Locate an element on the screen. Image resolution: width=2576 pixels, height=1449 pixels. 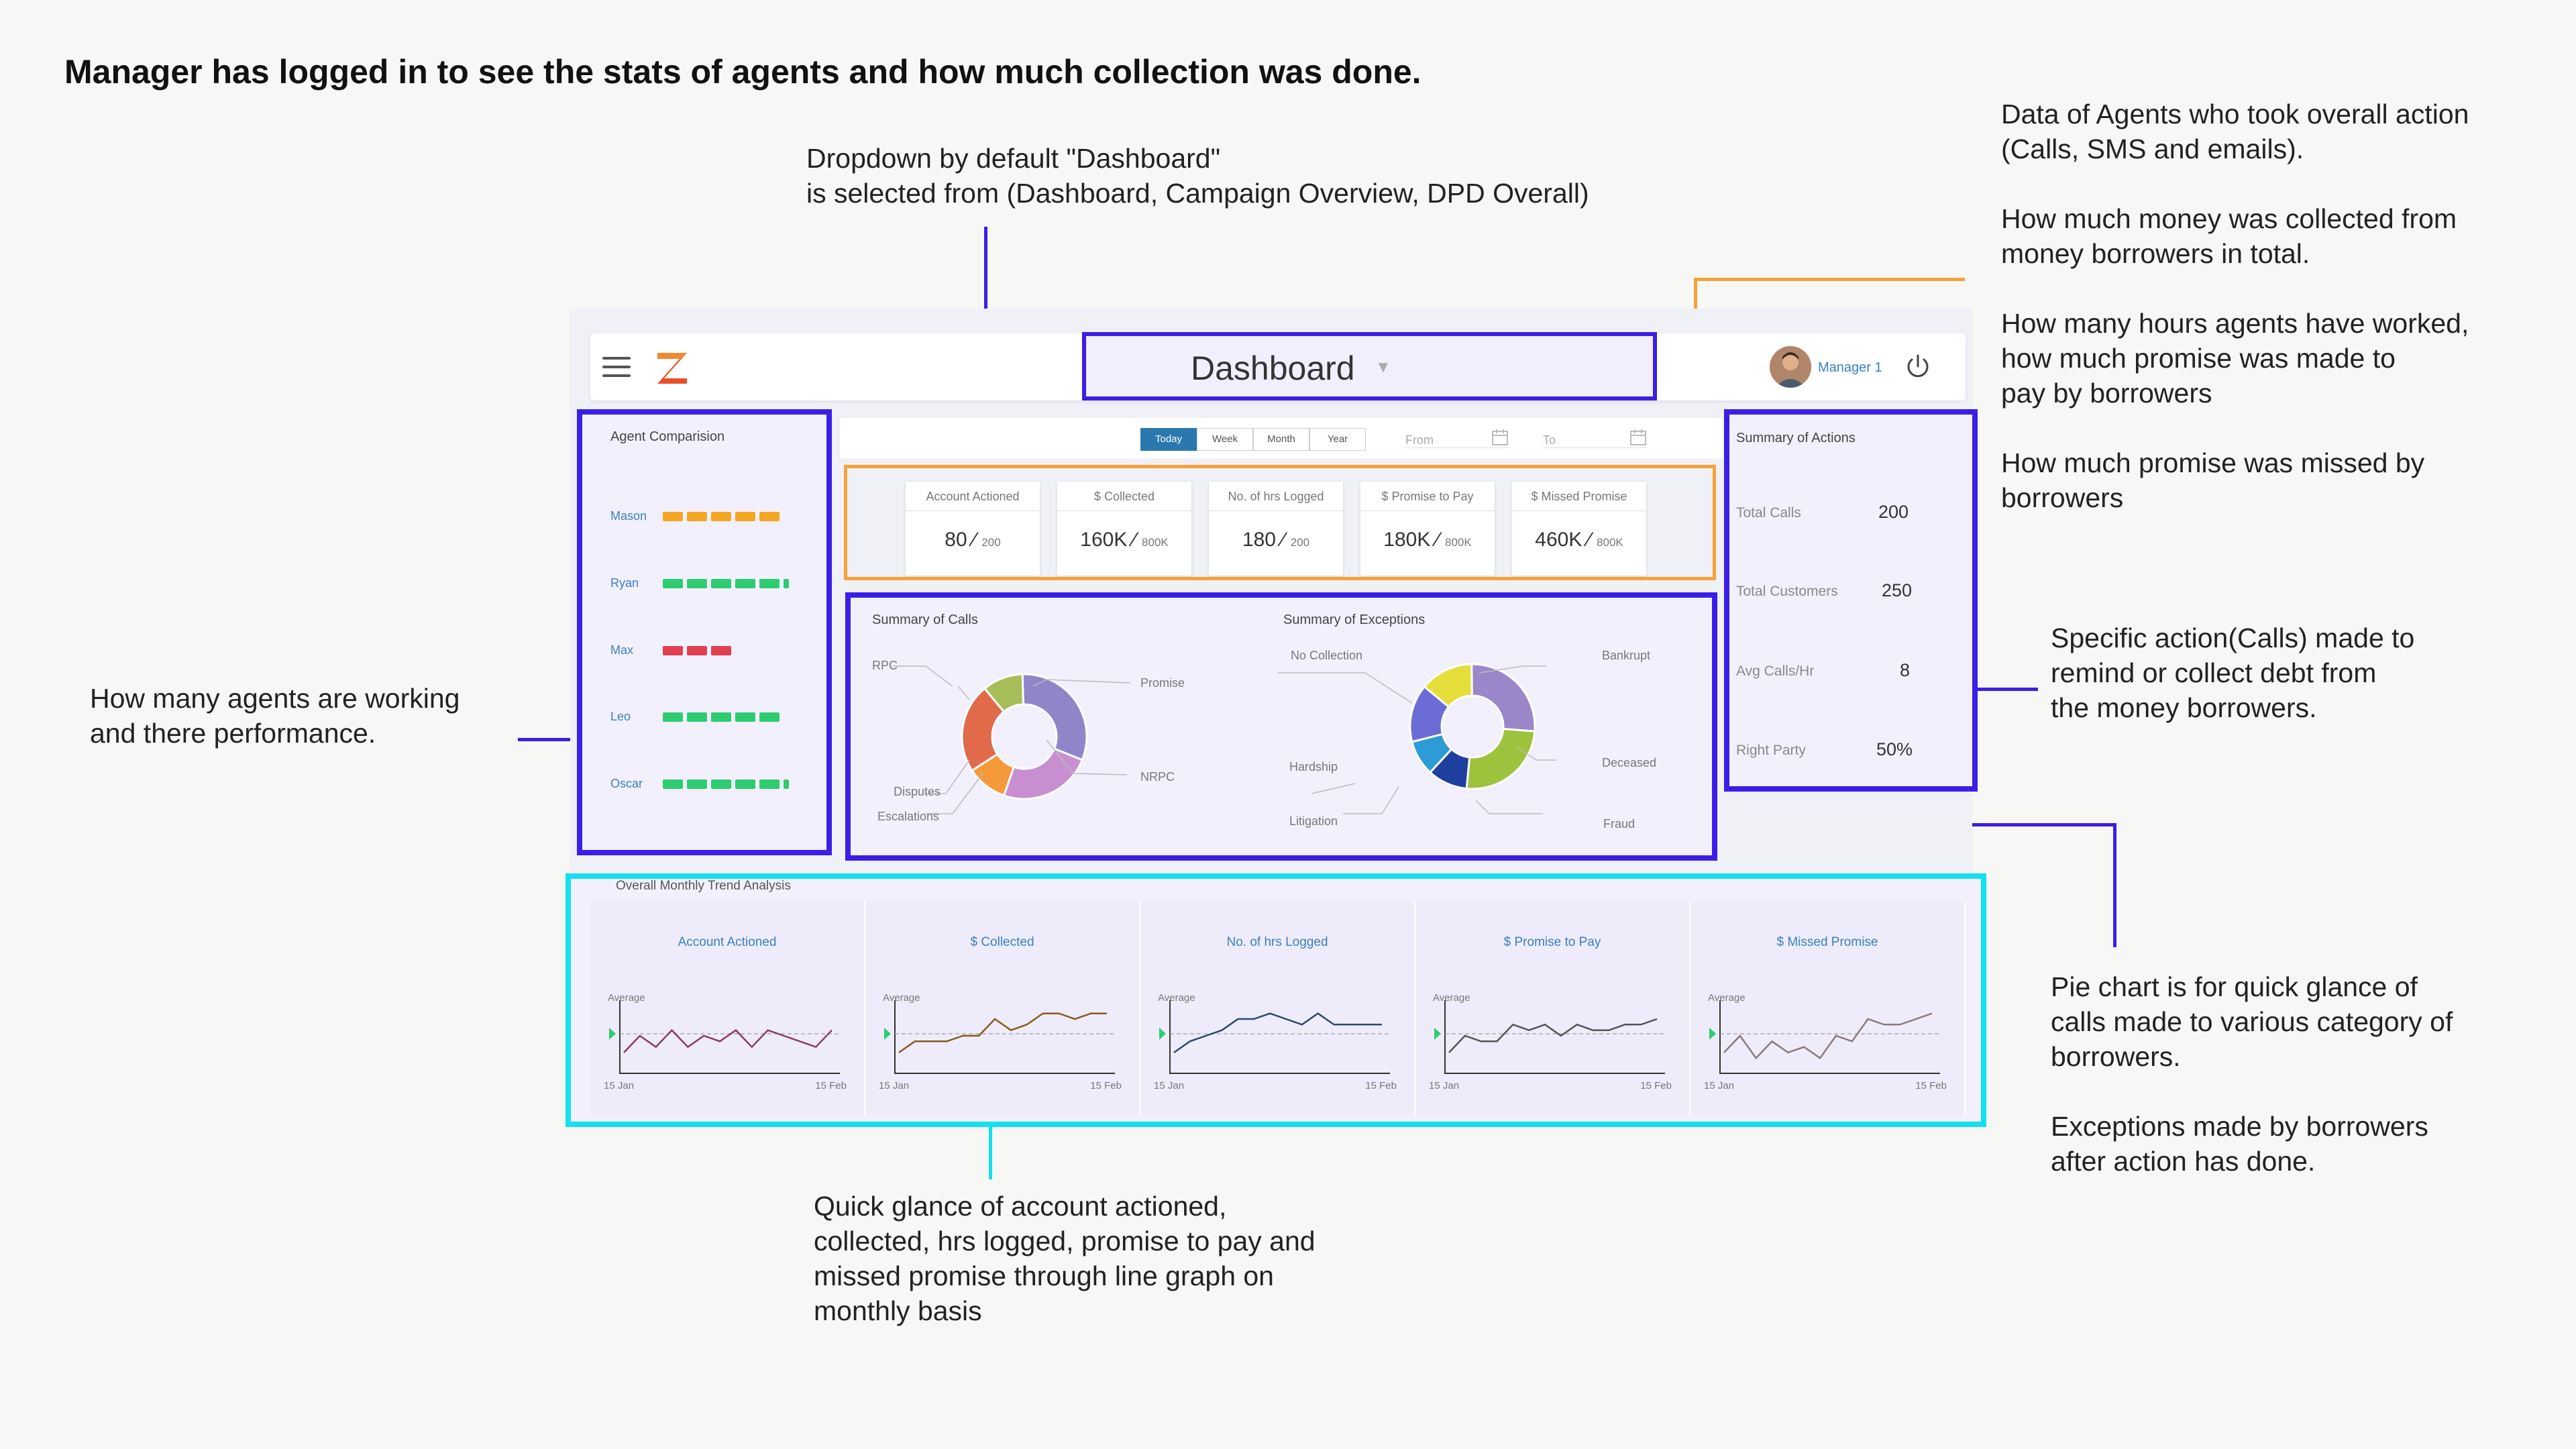
stat-card-hrs-logged: No. of hrs Logged 180 ⁄ 200 is located at coordinates (1276, 529).